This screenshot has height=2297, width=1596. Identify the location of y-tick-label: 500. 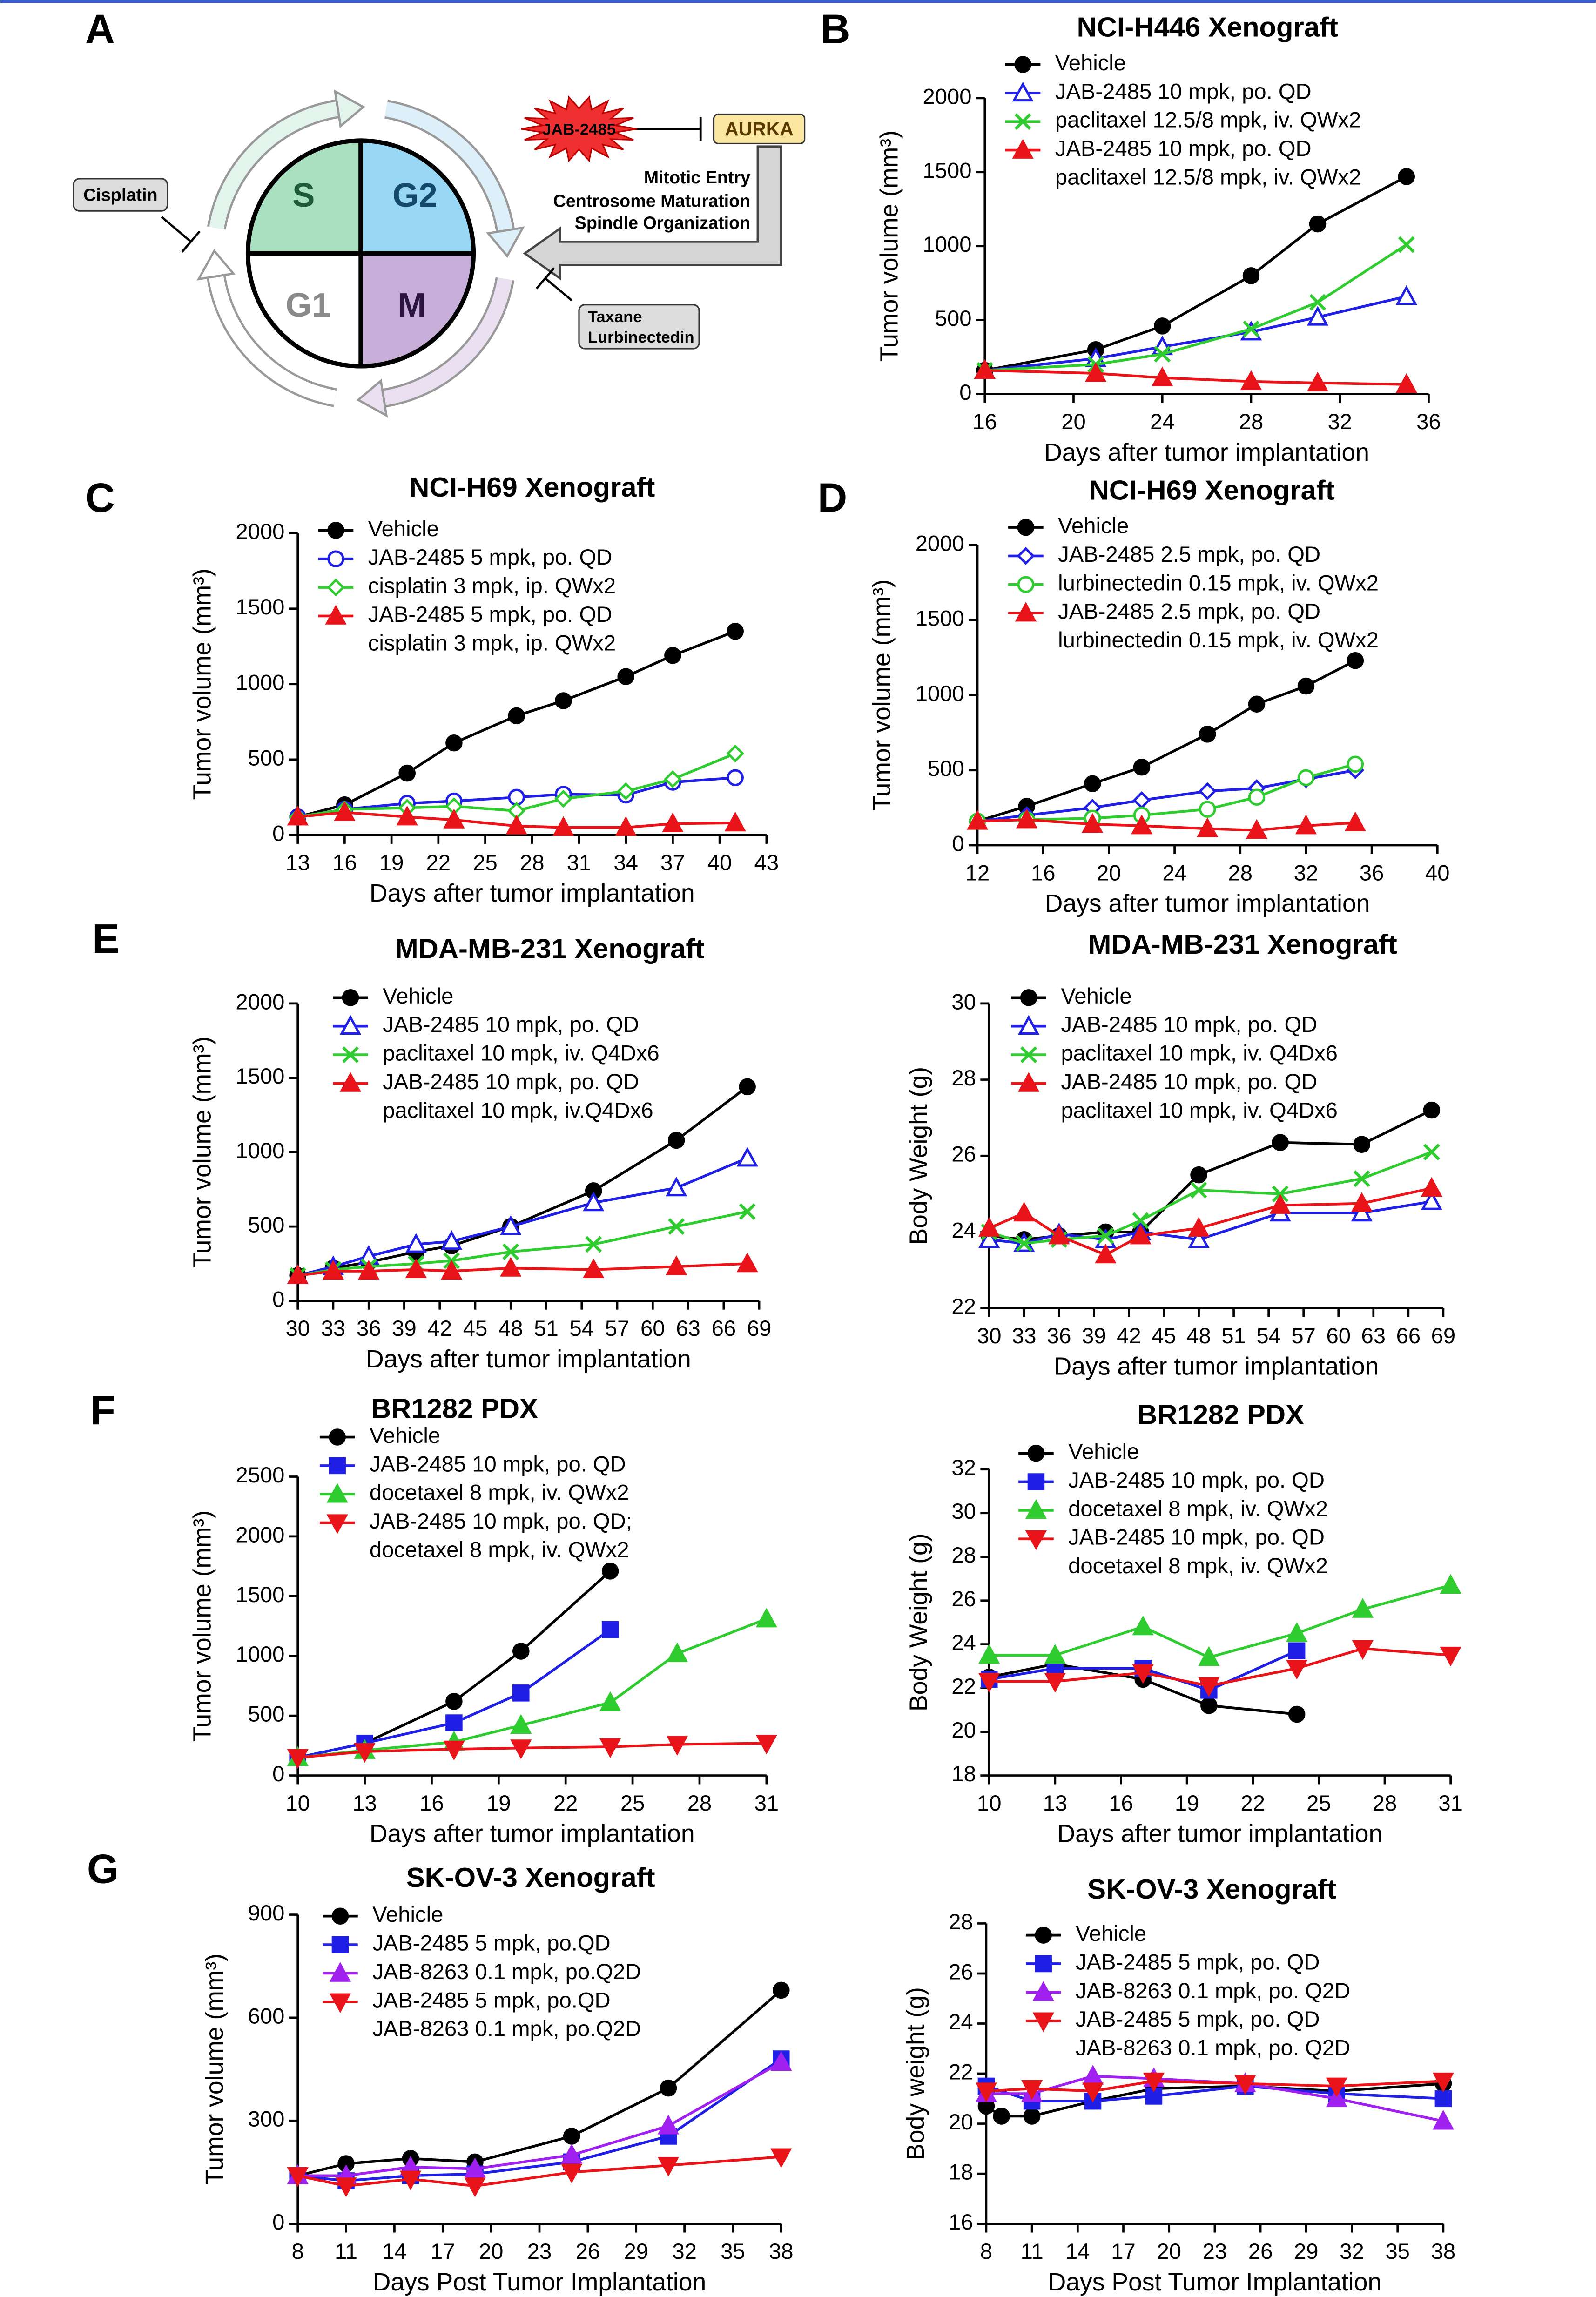
(953, 318).